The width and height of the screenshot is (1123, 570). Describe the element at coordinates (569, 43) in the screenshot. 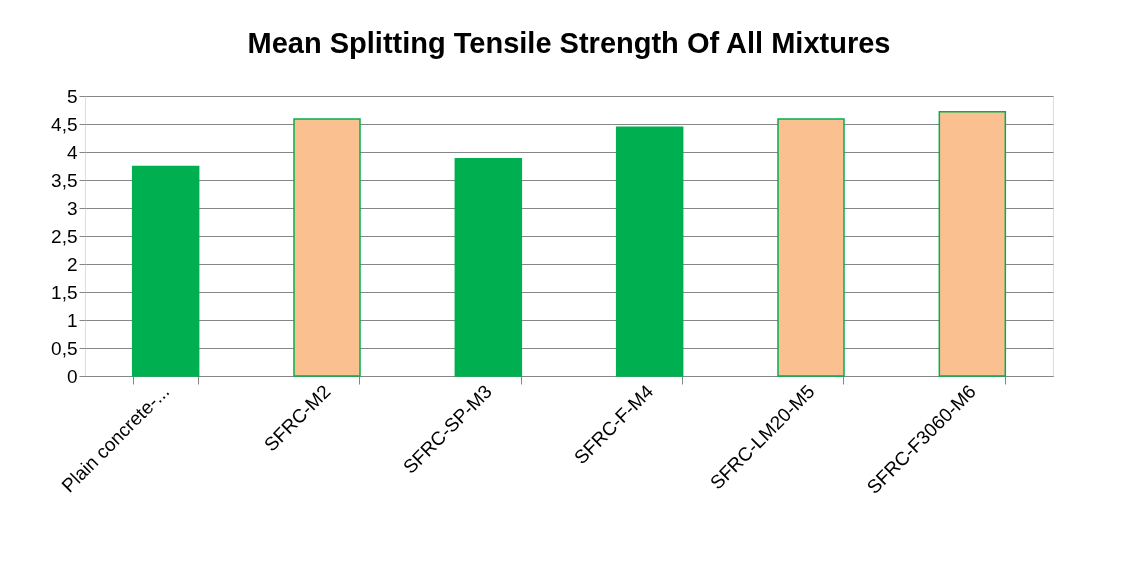

I see `chart-title: Mean Splitting Tensile Strength Of All Mixtures` at that location.